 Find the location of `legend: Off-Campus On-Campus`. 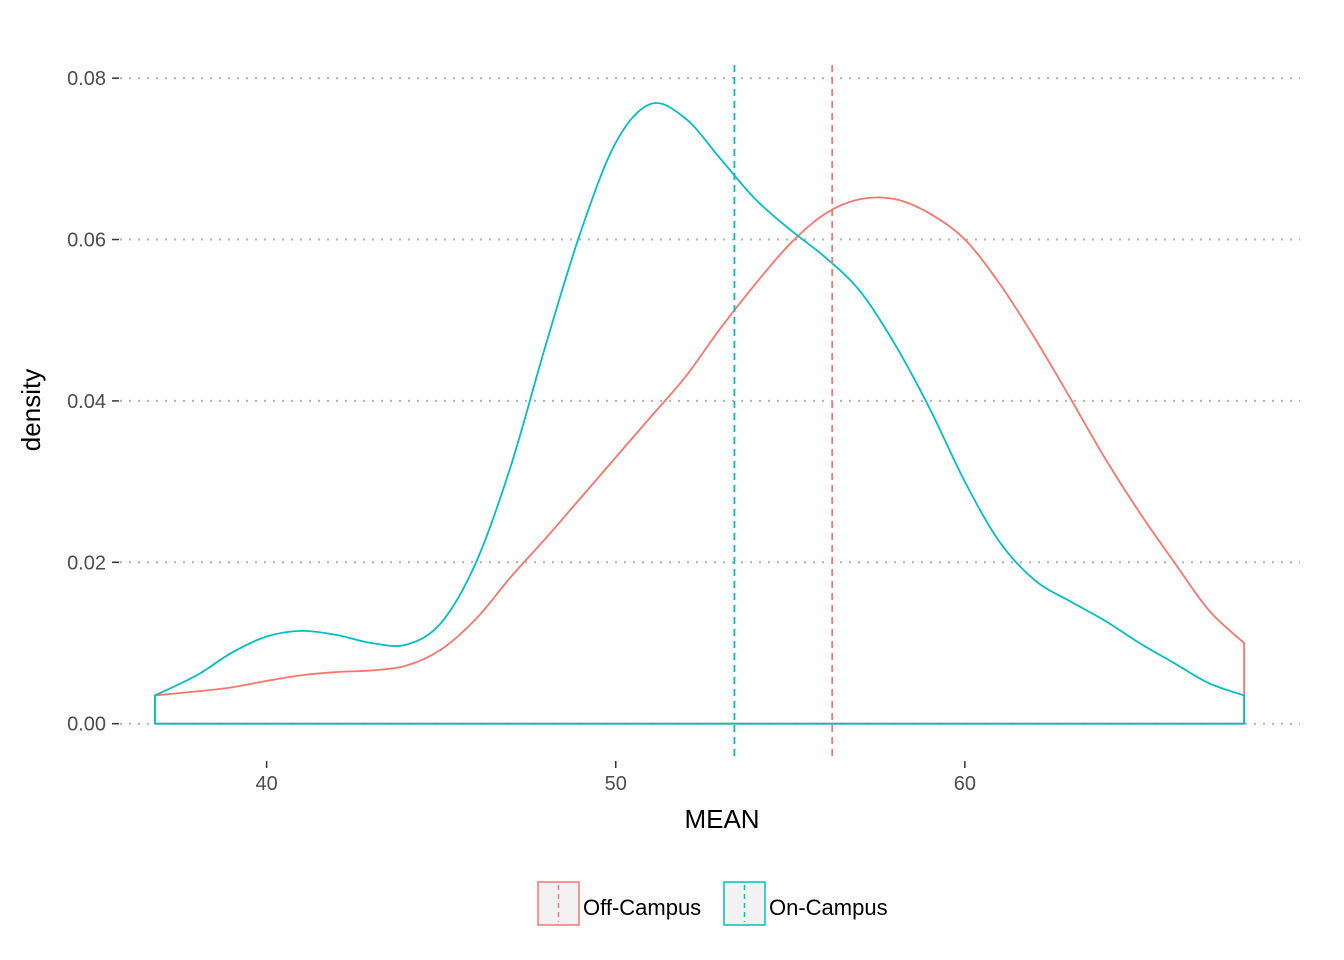

legend: Off-Campus On-Campus is located at coordinates (712, 903).